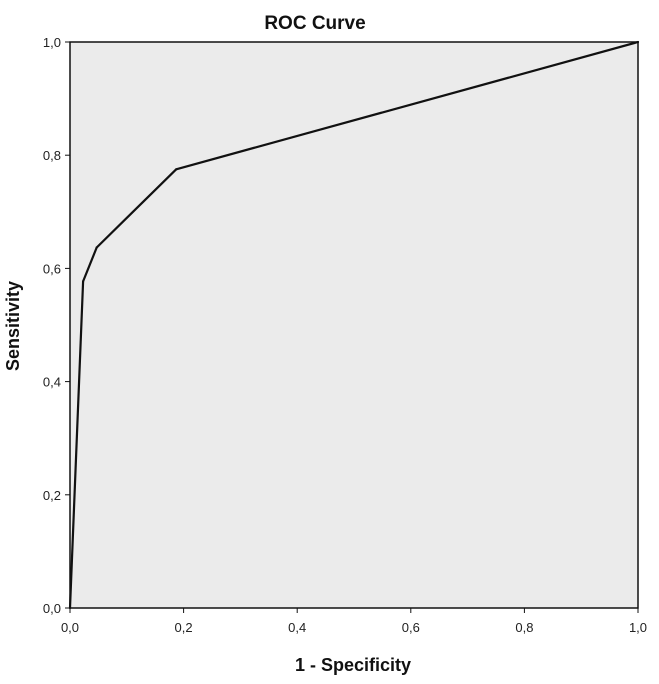 This screenshot has width=659, height=684. What do you see at coordinates (353, 665) in the screenshot?
I see `x-axis-label: 1 - Specificity` at bounding box center [353, 665].